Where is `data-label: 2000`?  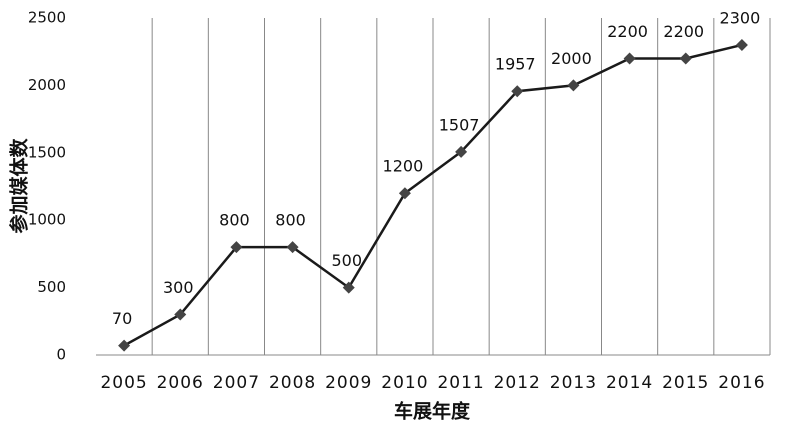
data-label: 2000 is located at coordinates (571, 58).